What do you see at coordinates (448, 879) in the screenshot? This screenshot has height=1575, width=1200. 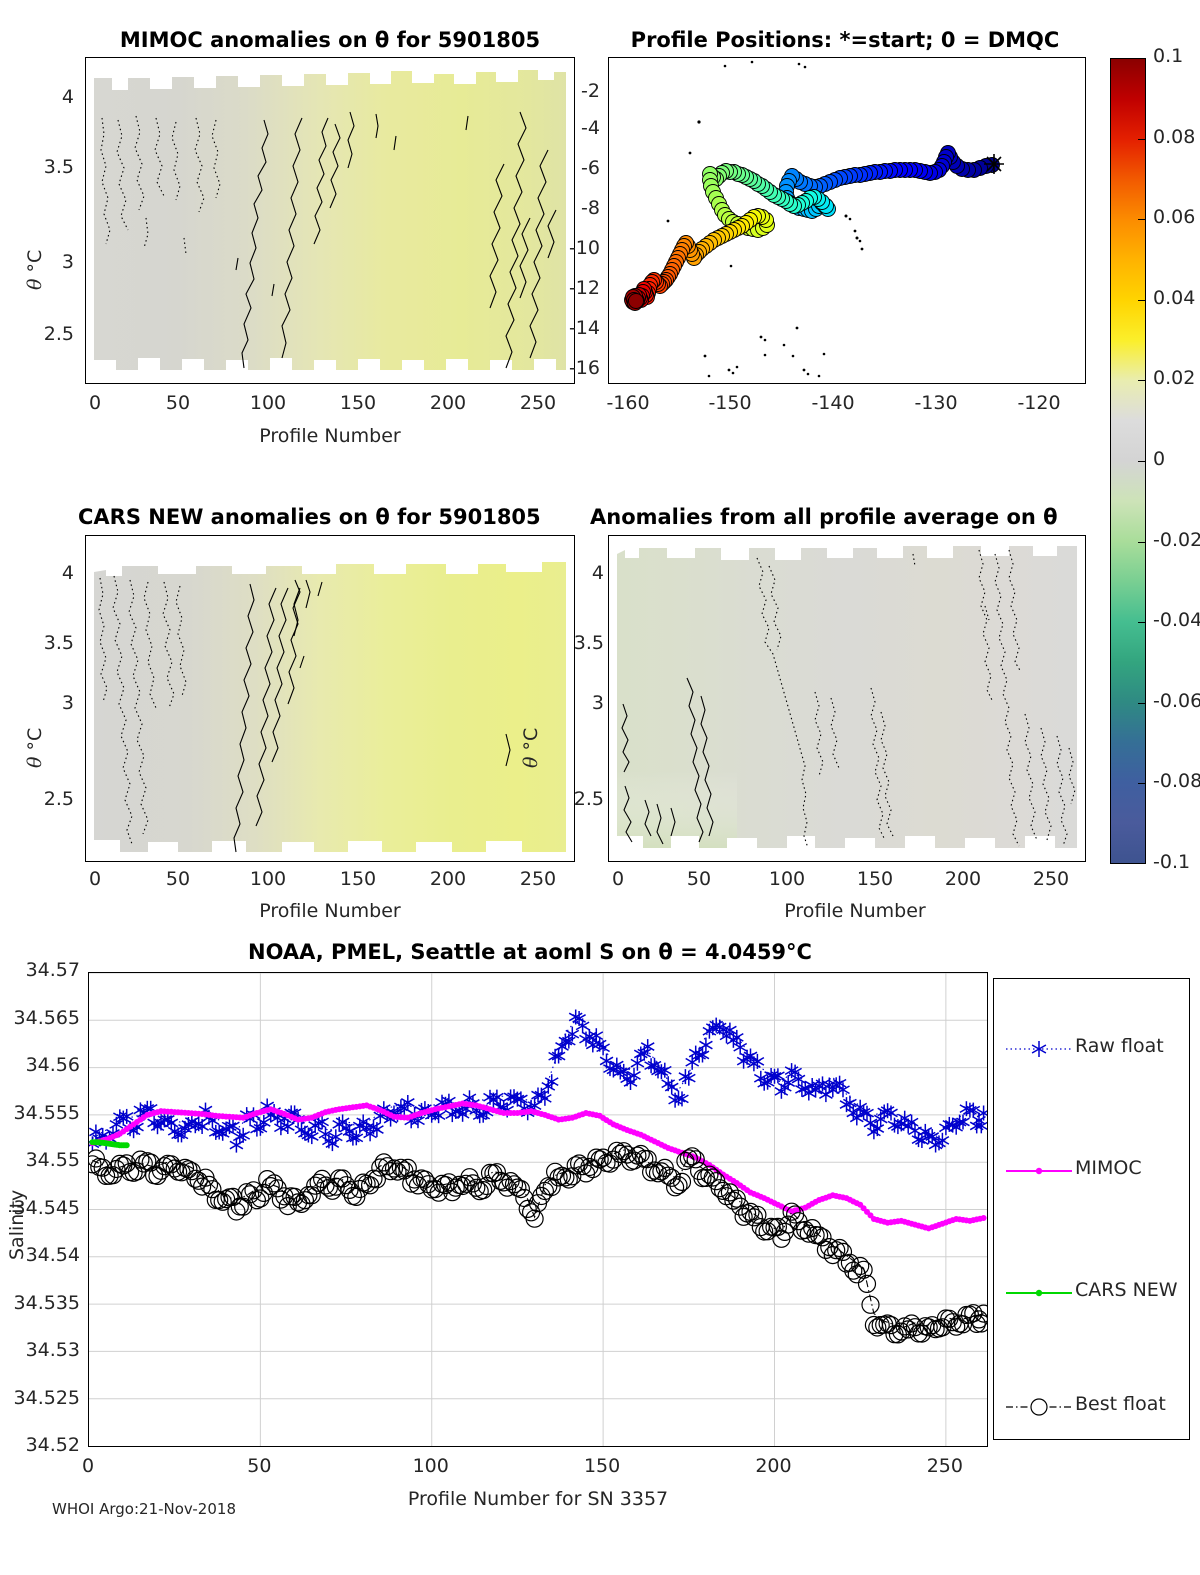 I see `panel3-xtick-4: 200` at bounding box center [448, 879].